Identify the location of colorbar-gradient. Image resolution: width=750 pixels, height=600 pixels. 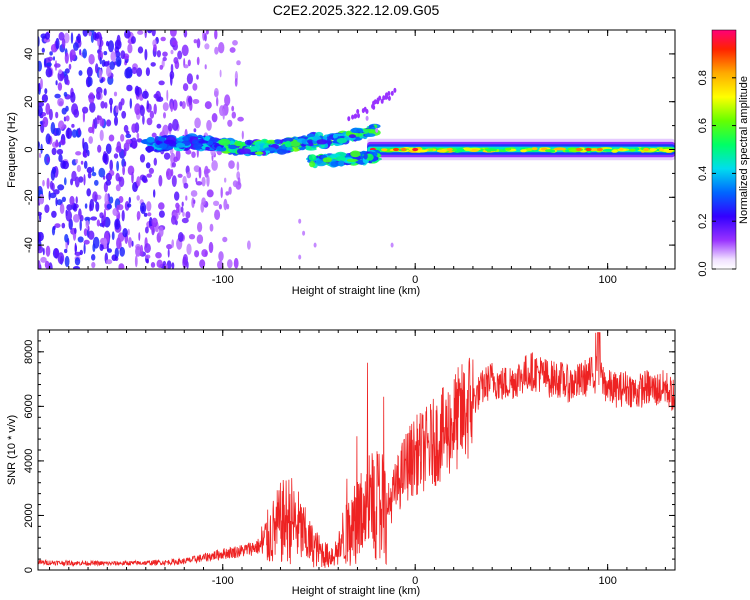
(724, 149).